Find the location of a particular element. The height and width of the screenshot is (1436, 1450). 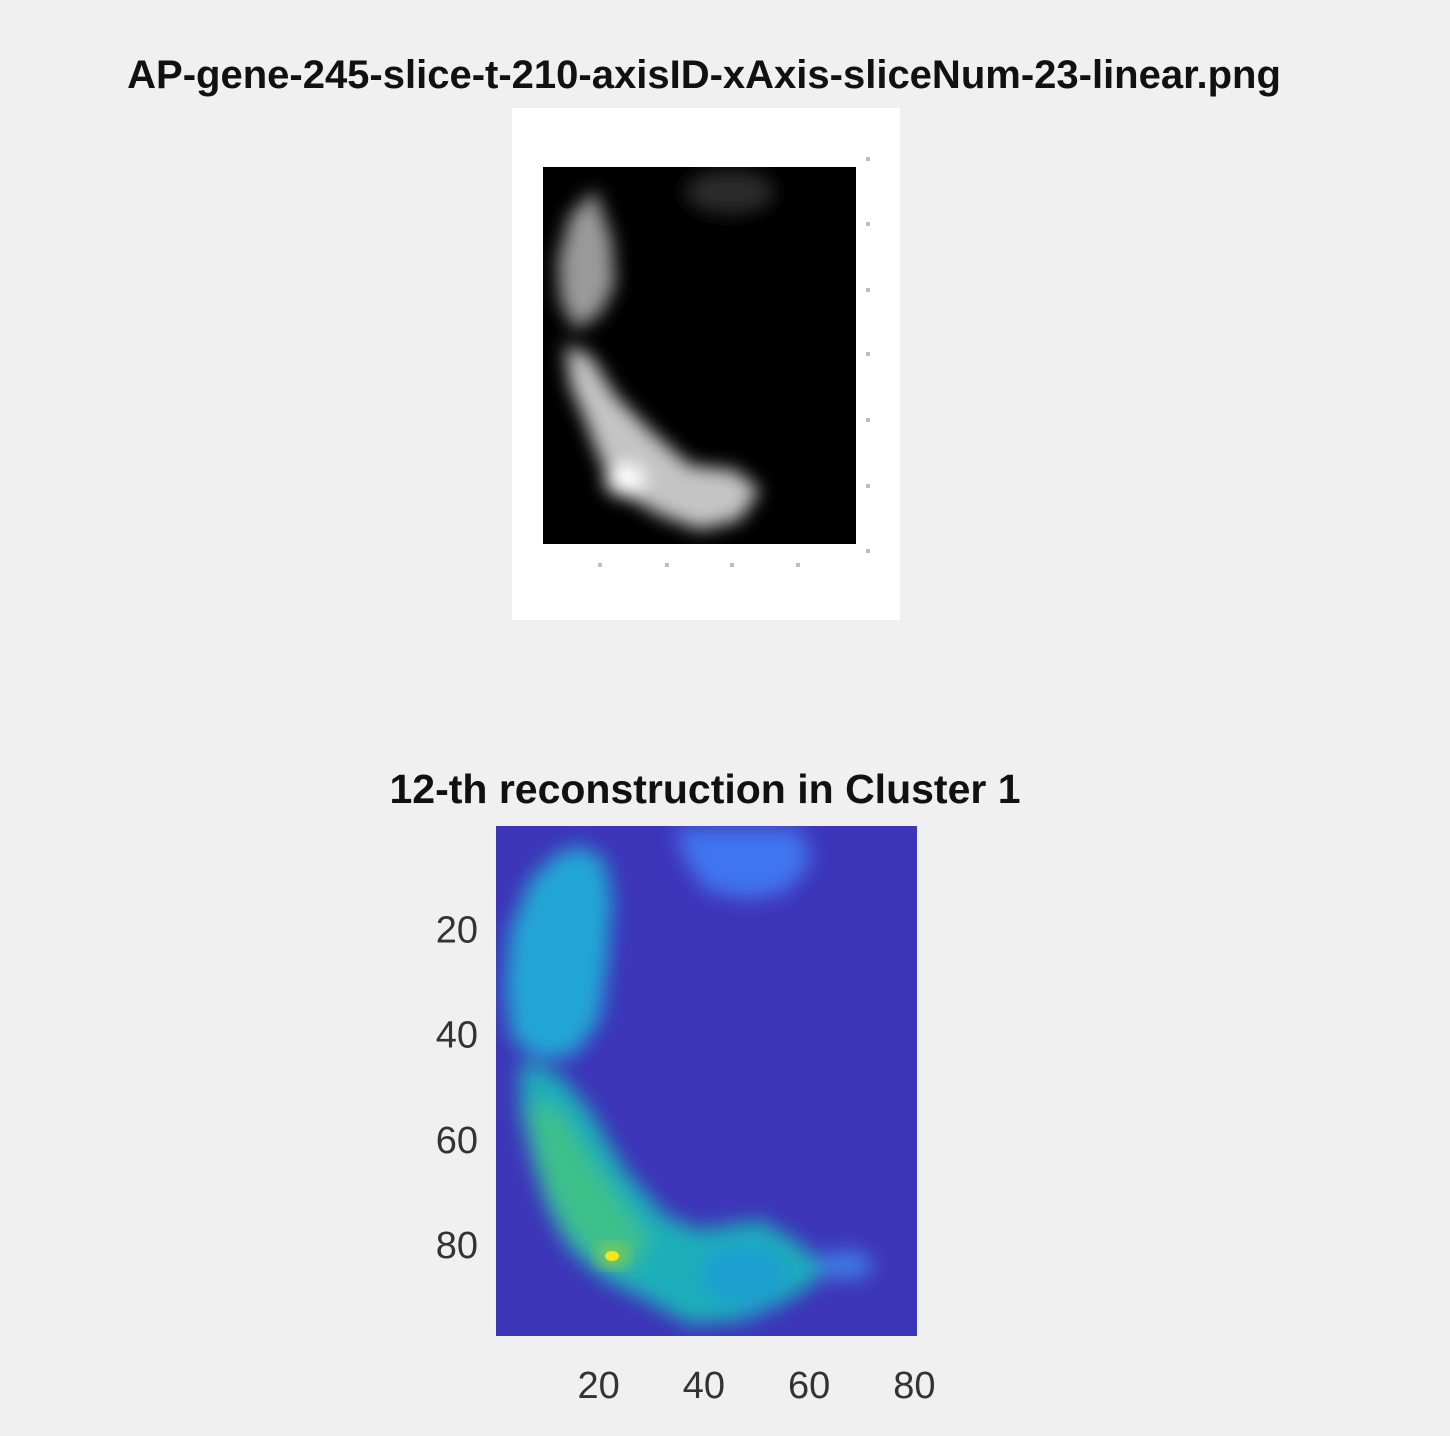

heat-region-lower-blob is located at coordinates (745, 1275).